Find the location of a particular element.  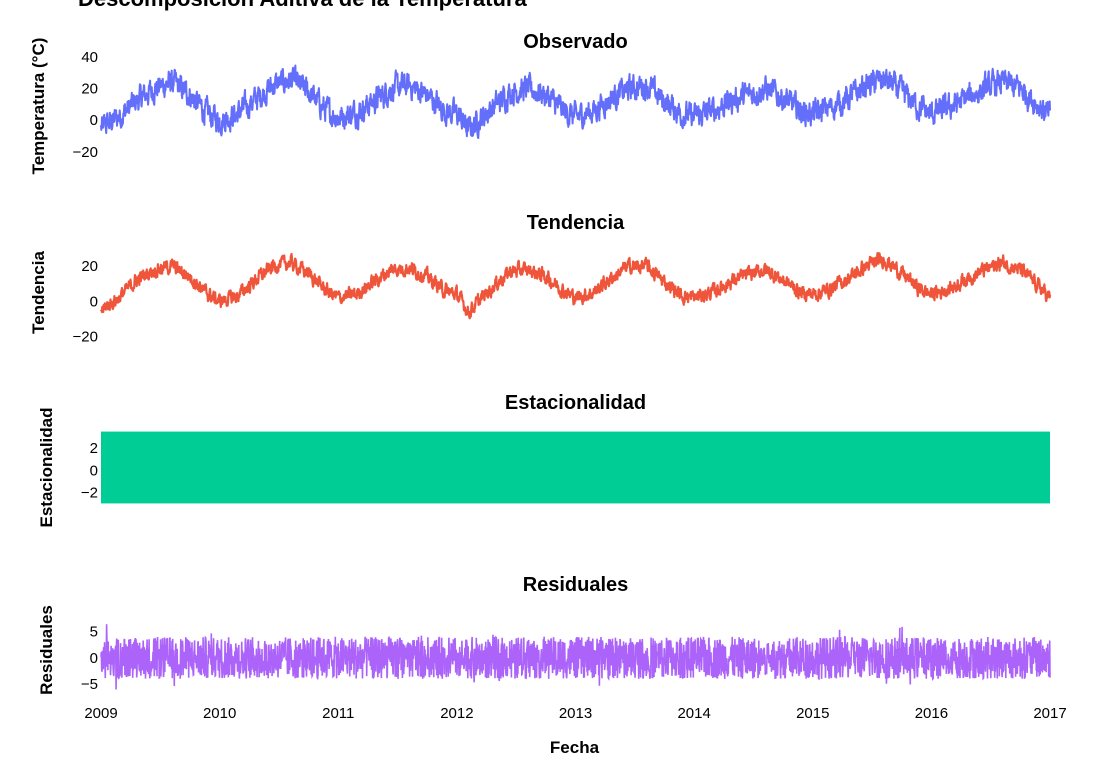

x-tick-label: 2015 is located at coordinates (812, 713).